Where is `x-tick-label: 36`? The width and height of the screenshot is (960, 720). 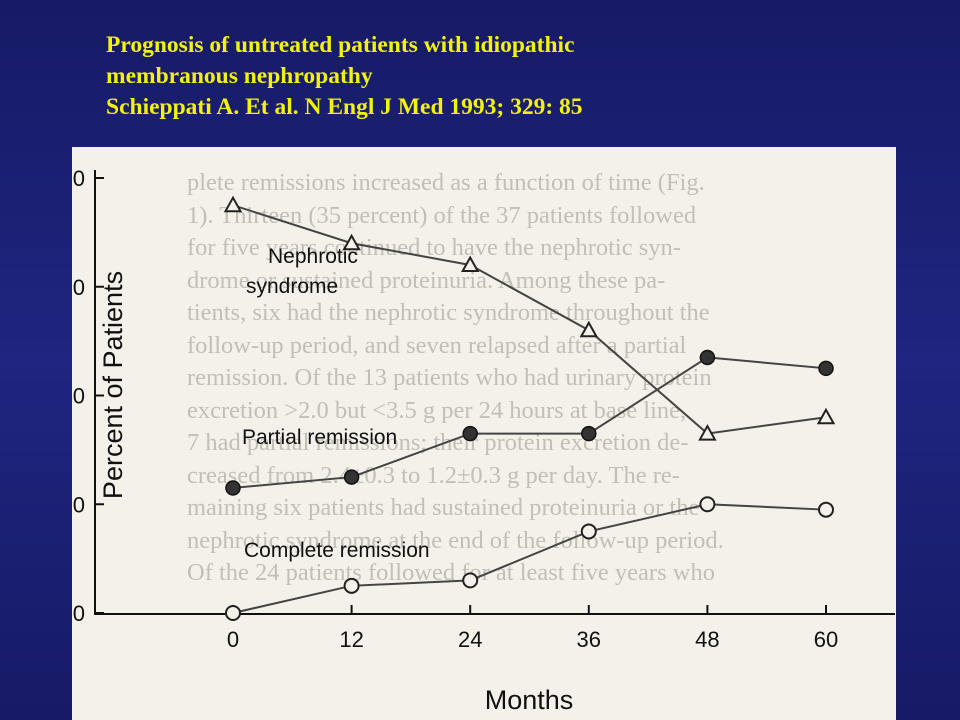 x-tick-label: 36 is located at coordinates (589, 639).